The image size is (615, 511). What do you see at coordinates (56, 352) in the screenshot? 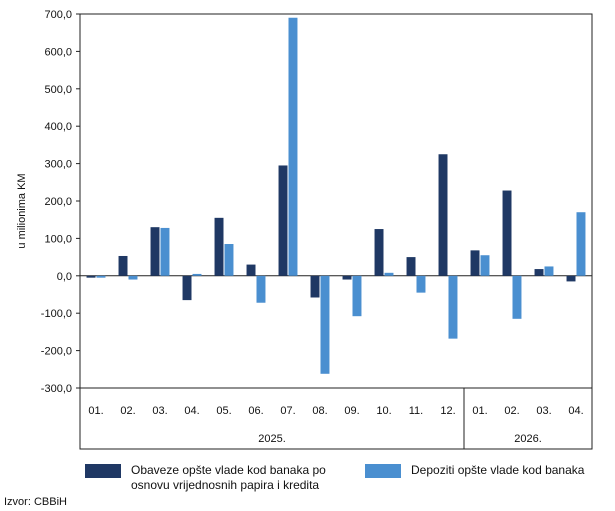
I see `y-tick-label: -200,0` at bounding box center [56, 352].